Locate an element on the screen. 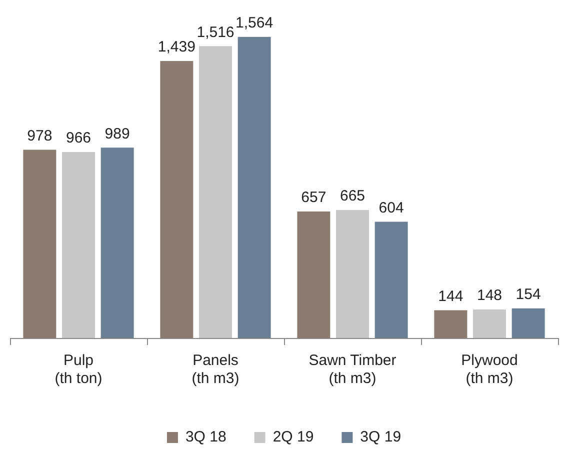 This screenshot has width=574, height=459. data-label: 604 is located at coordinates (391, 207).